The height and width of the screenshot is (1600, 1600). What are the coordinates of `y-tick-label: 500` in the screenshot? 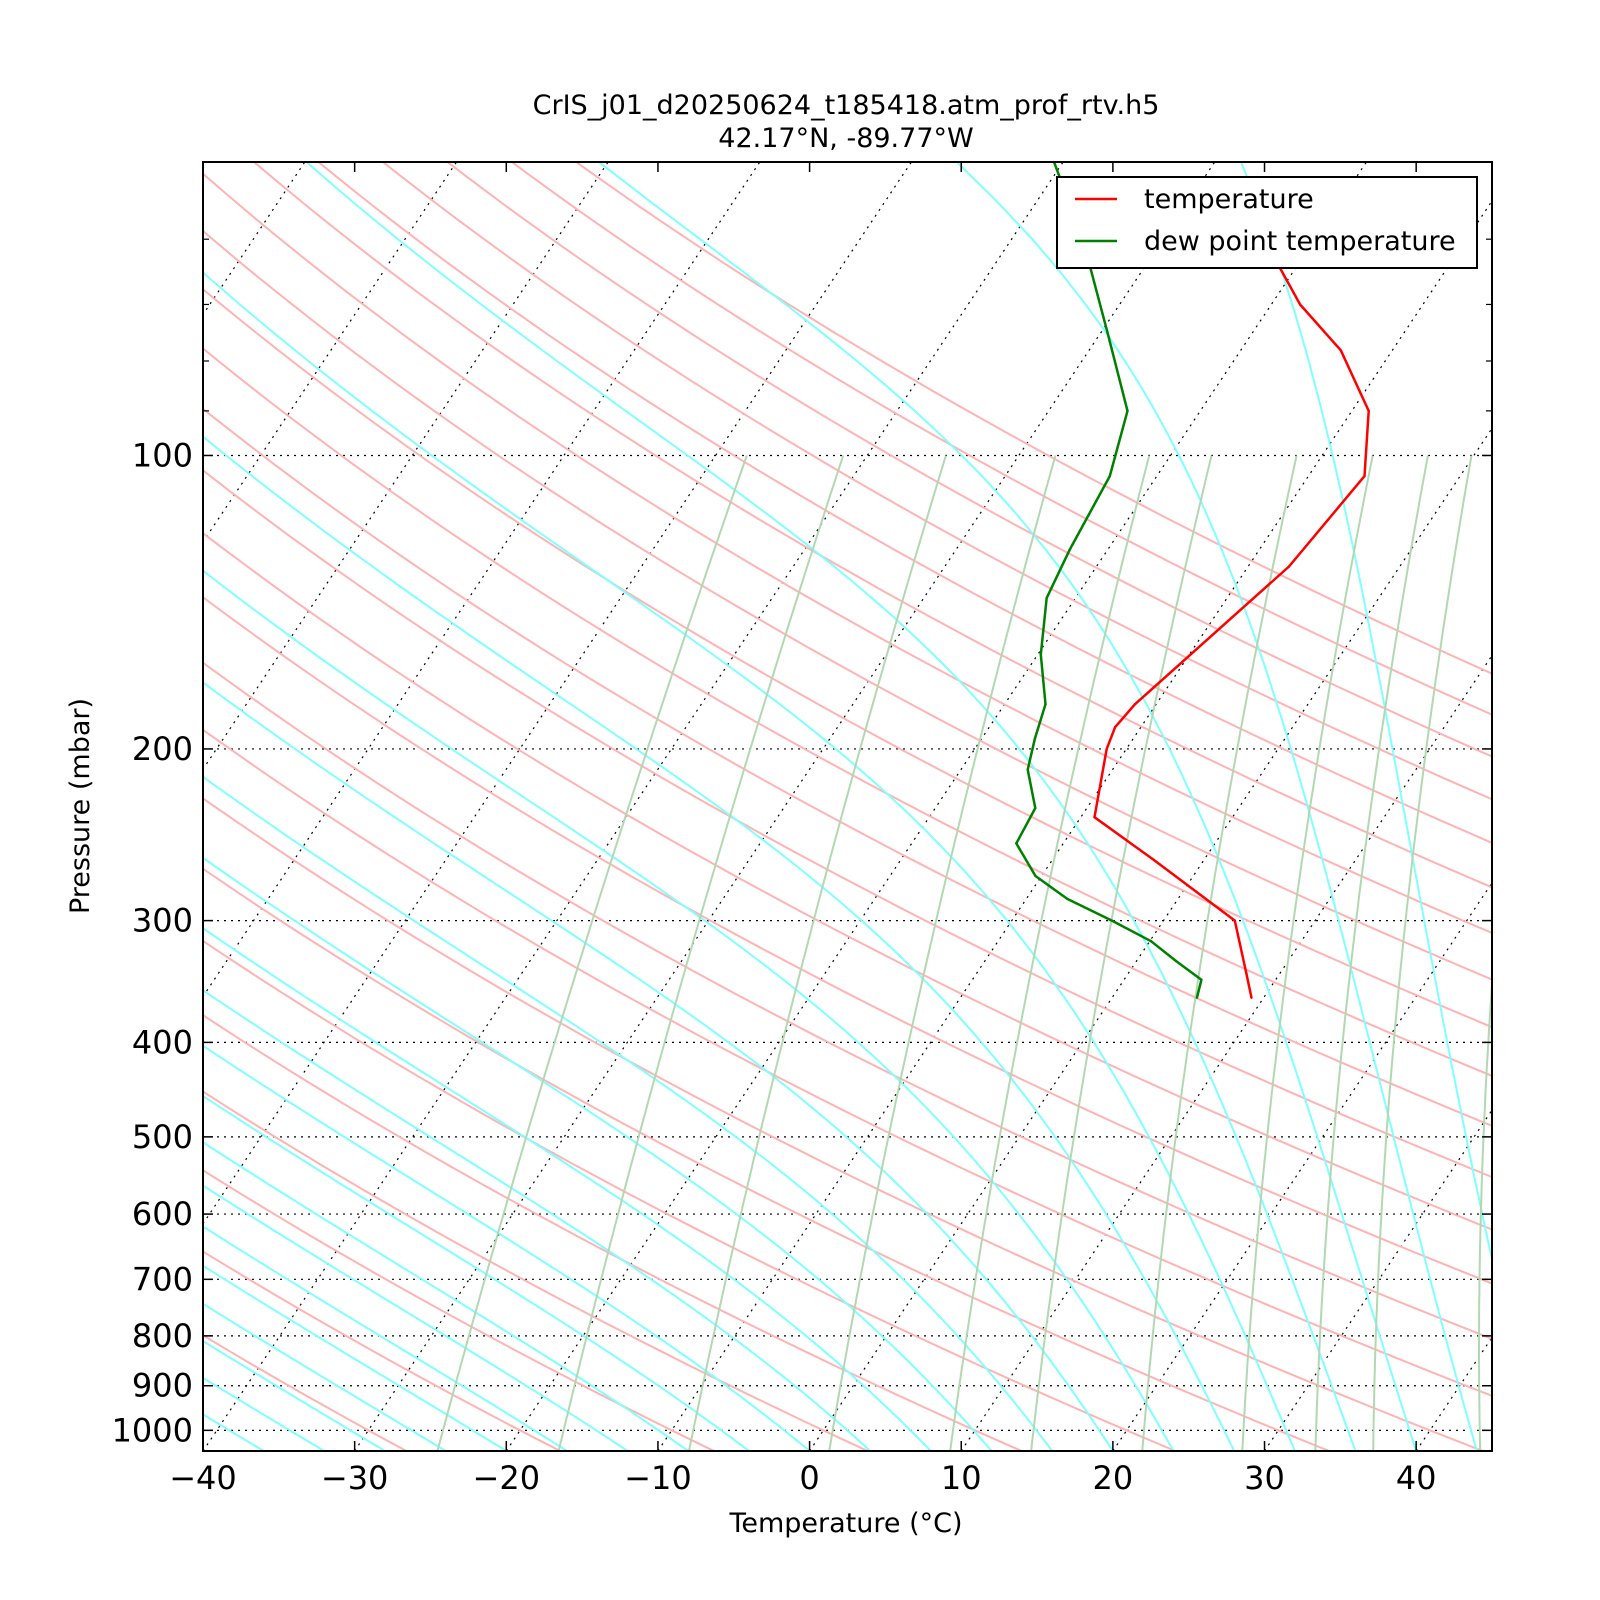 It's located at (162, 1137).